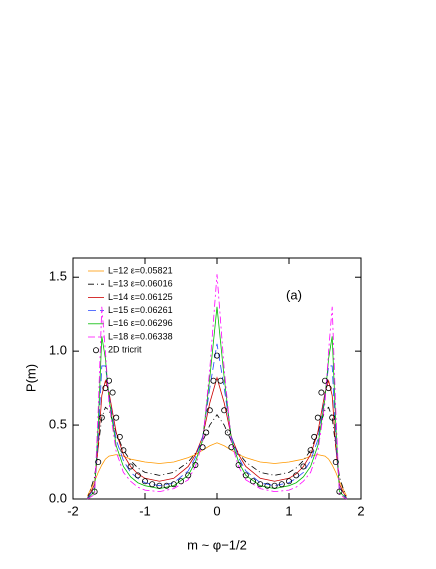 The height and width of the screenshot is (569, 436). What do you see at coordinates (360, 510) in the screenshot?
I see `x-tick-label: 2` at bounding box center [360, 510].